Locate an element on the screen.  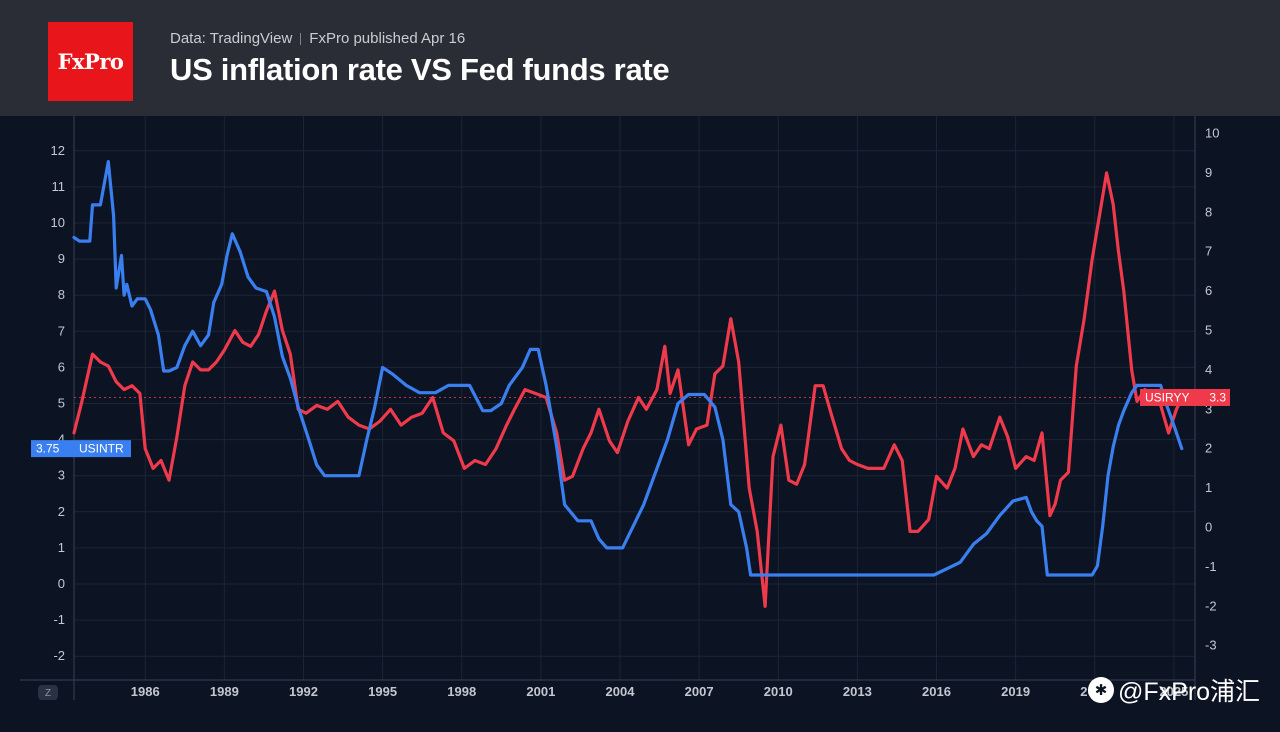
x-tick-label: 2004 is located at coordinates (621, 691).